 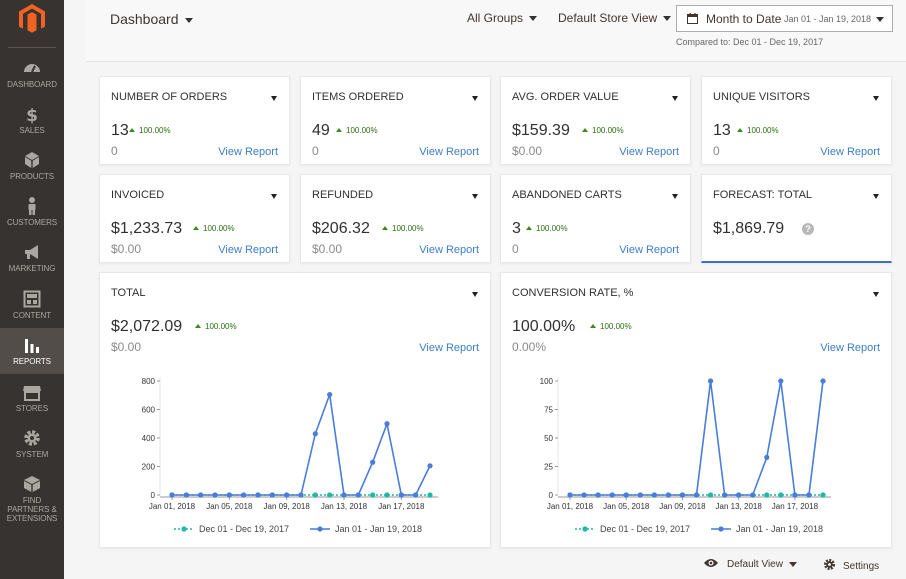 I want to click on card-value: $1,869.79, so click(x=749, y=228).